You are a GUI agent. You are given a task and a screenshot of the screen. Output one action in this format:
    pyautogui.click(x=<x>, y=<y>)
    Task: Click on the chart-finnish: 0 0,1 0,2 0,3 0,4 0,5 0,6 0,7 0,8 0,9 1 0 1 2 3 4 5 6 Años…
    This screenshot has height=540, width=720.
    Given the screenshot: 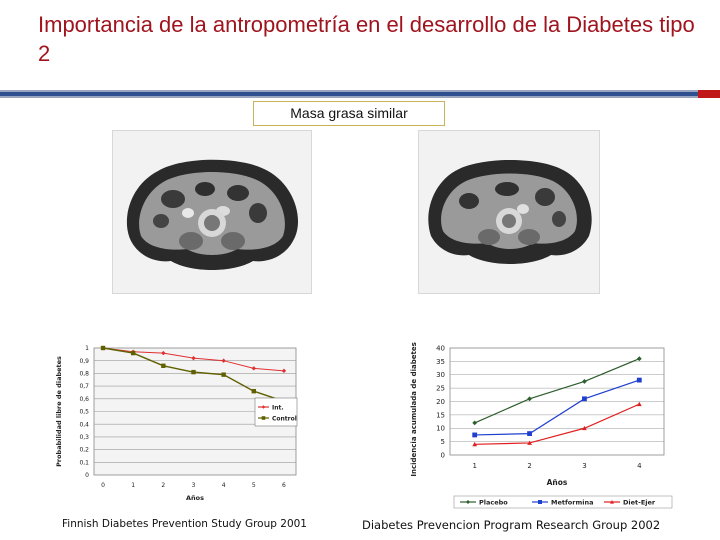 What is the action you would take?
    pyautogui.click(x=176, y=423)
    